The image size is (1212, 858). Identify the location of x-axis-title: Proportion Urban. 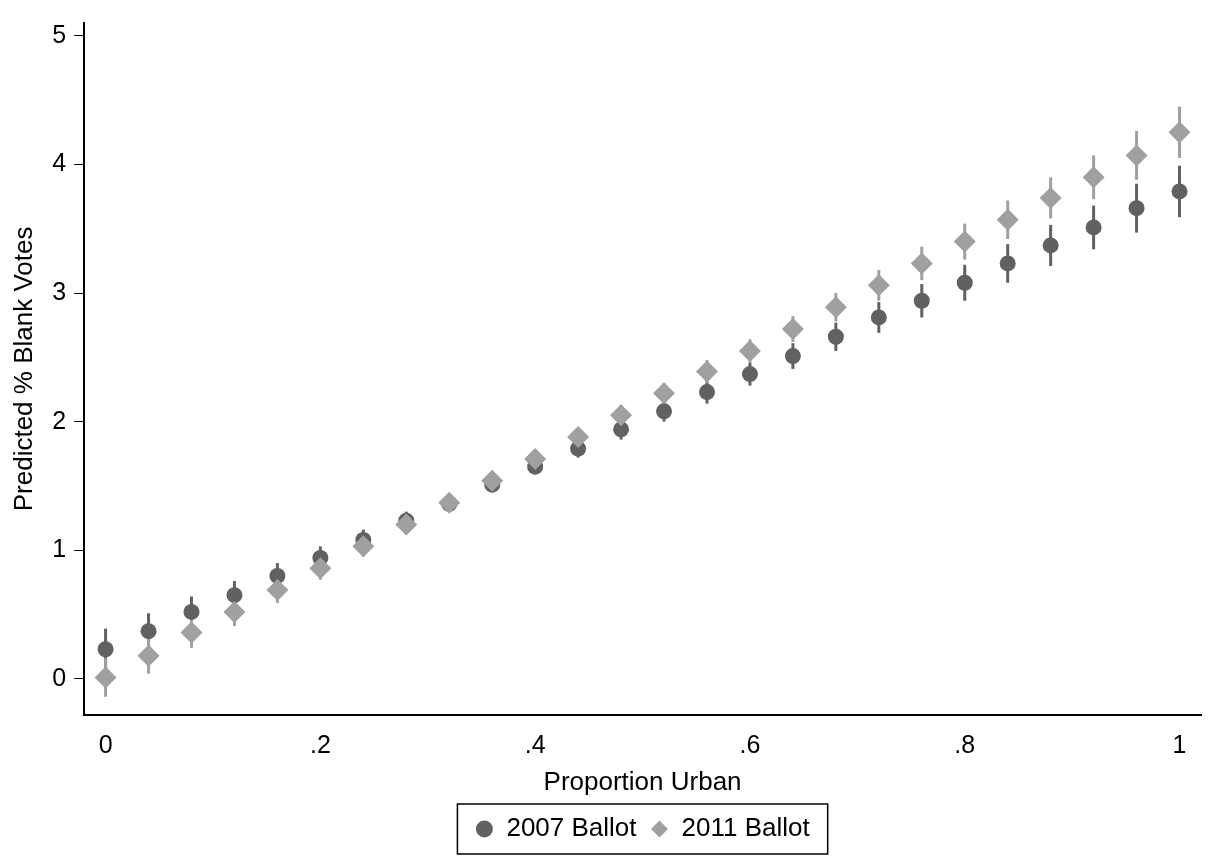
(642, 780).